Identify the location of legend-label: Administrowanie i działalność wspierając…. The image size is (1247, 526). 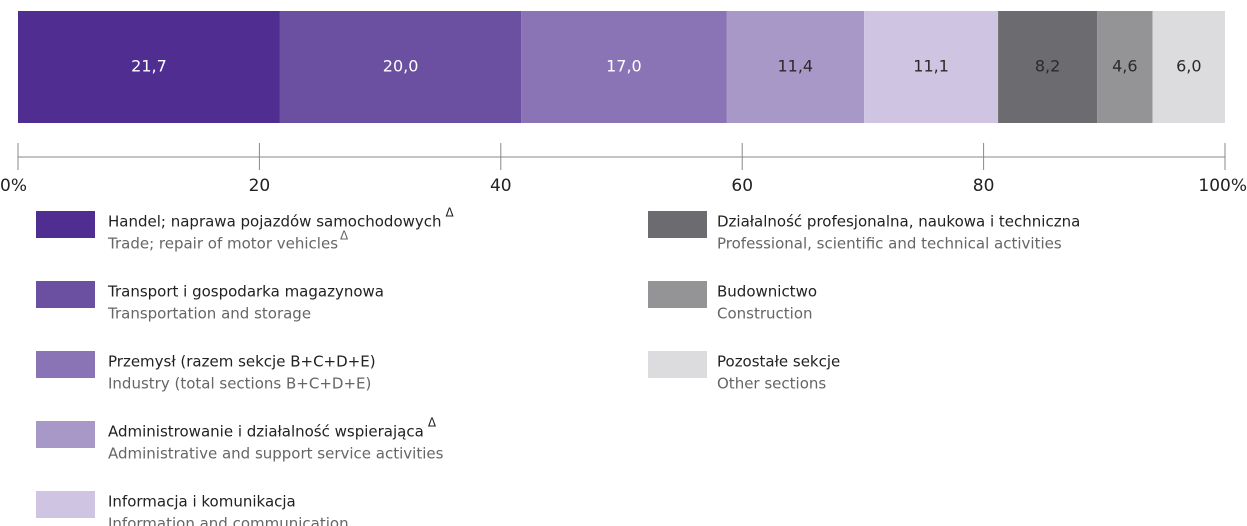
(266, 432).